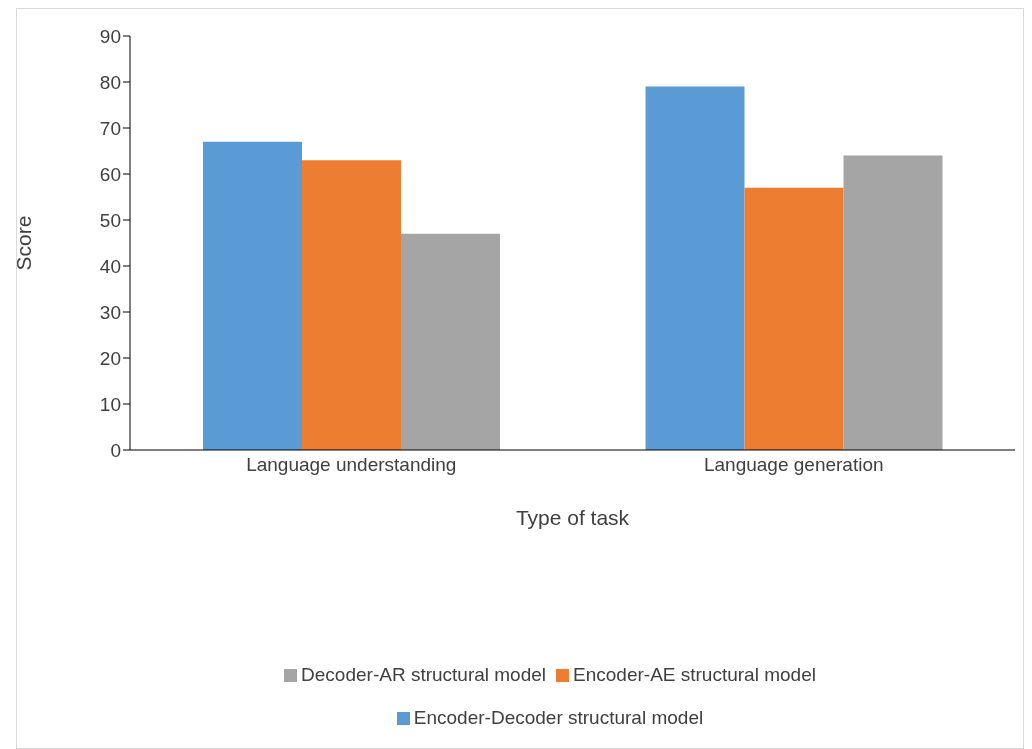 The width and height of the screenshot is (1032, 749). I want to click on y-tick-label: 60, so click(110, 174).